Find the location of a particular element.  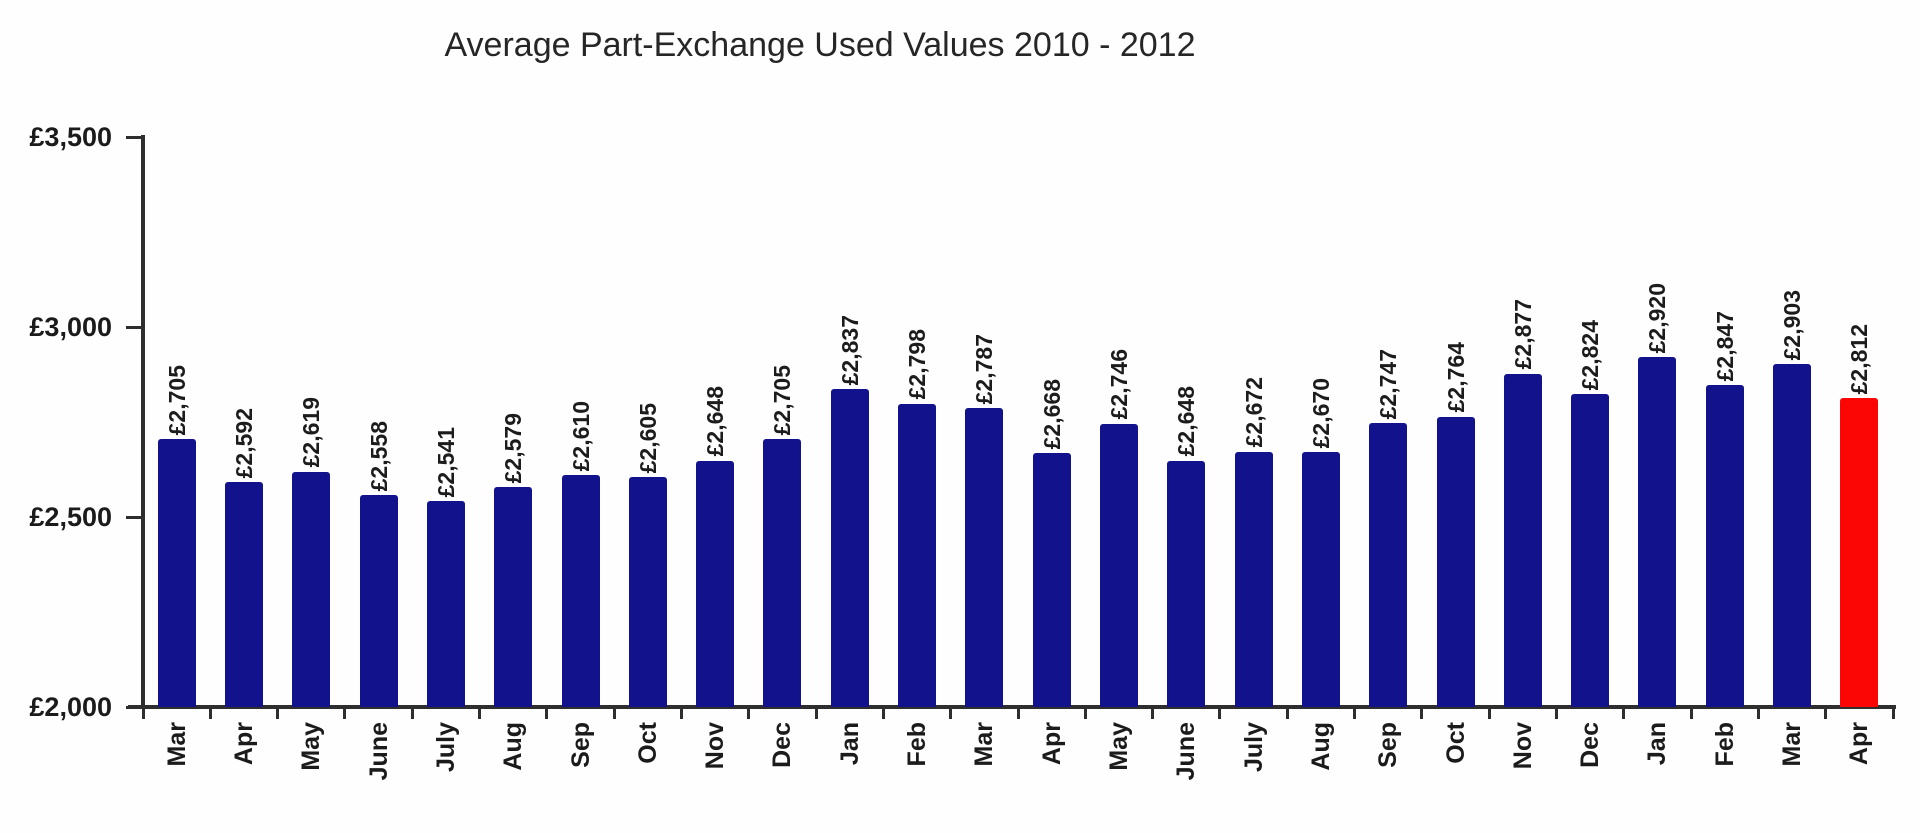

y-axis-line is located at coordinates (143, 422).